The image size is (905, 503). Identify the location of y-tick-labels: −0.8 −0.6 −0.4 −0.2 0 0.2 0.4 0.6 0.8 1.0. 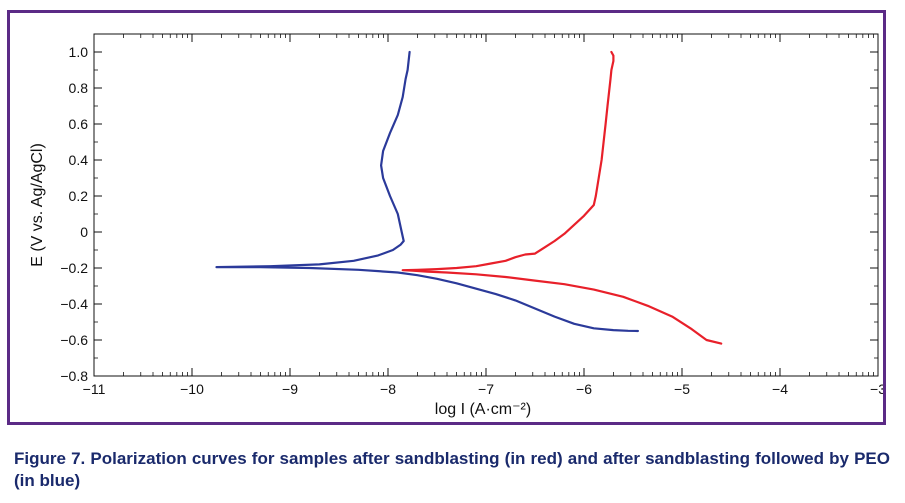
(74, 214).